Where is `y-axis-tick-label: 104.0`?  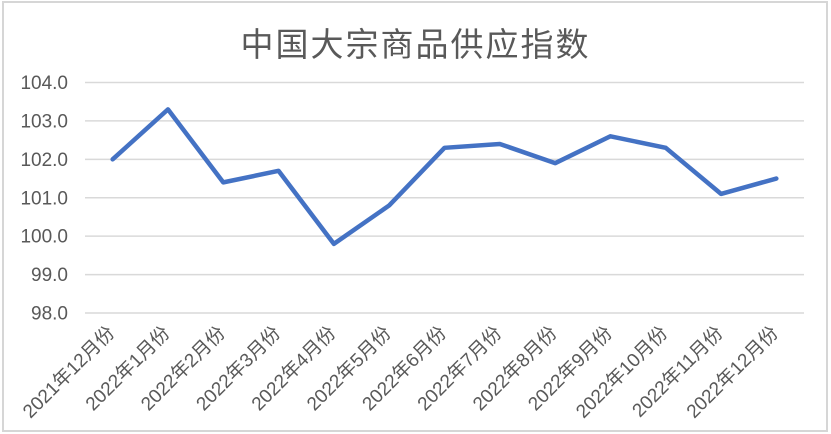
y-axis-tick-label: 104.0 is located at coordinates (44, 83).